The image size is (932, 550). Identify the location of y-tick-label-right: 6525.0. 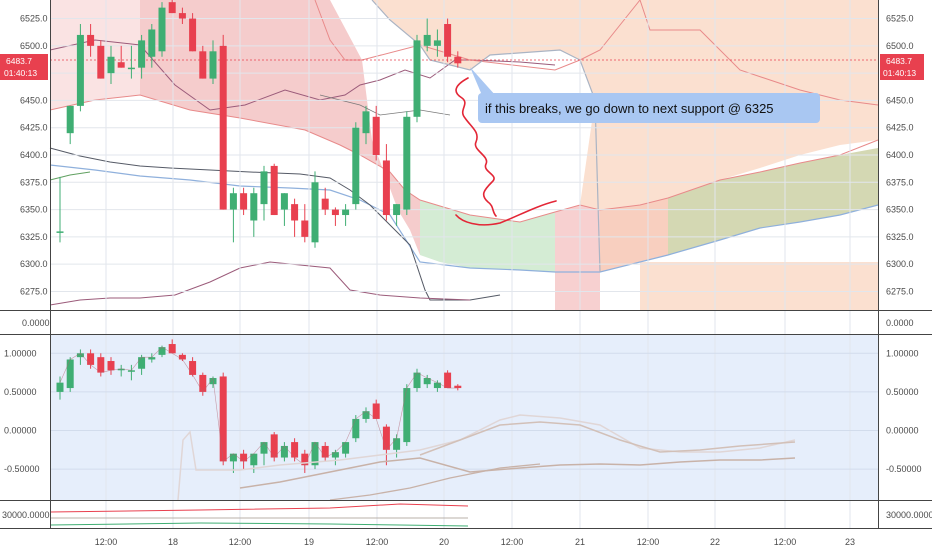
(900, 19).